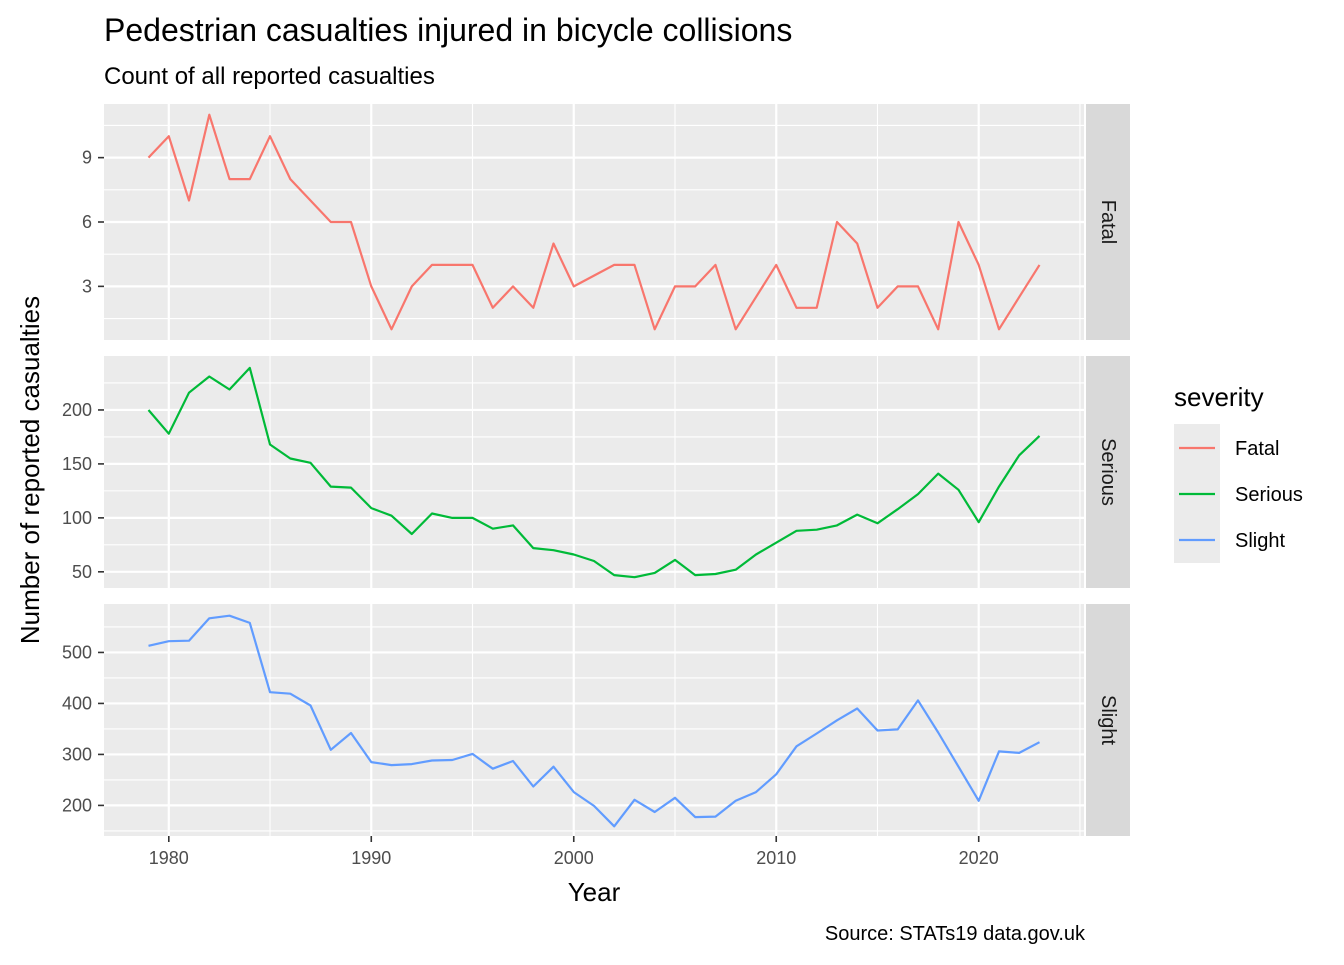 This screenshot has height=965, width=1344. Describe the element at coordinates (77, 518) in the screenshot. I see `y-tick-label-serious: 100` at that location.